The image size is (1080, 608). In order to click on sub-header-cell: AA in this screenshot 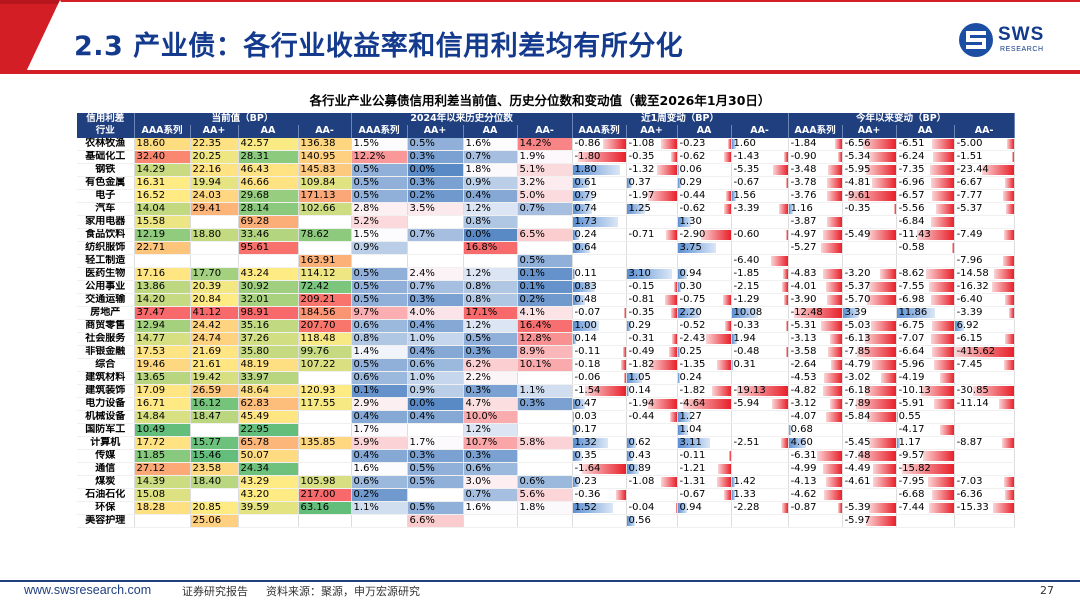, I will do `click(490, 131)`.